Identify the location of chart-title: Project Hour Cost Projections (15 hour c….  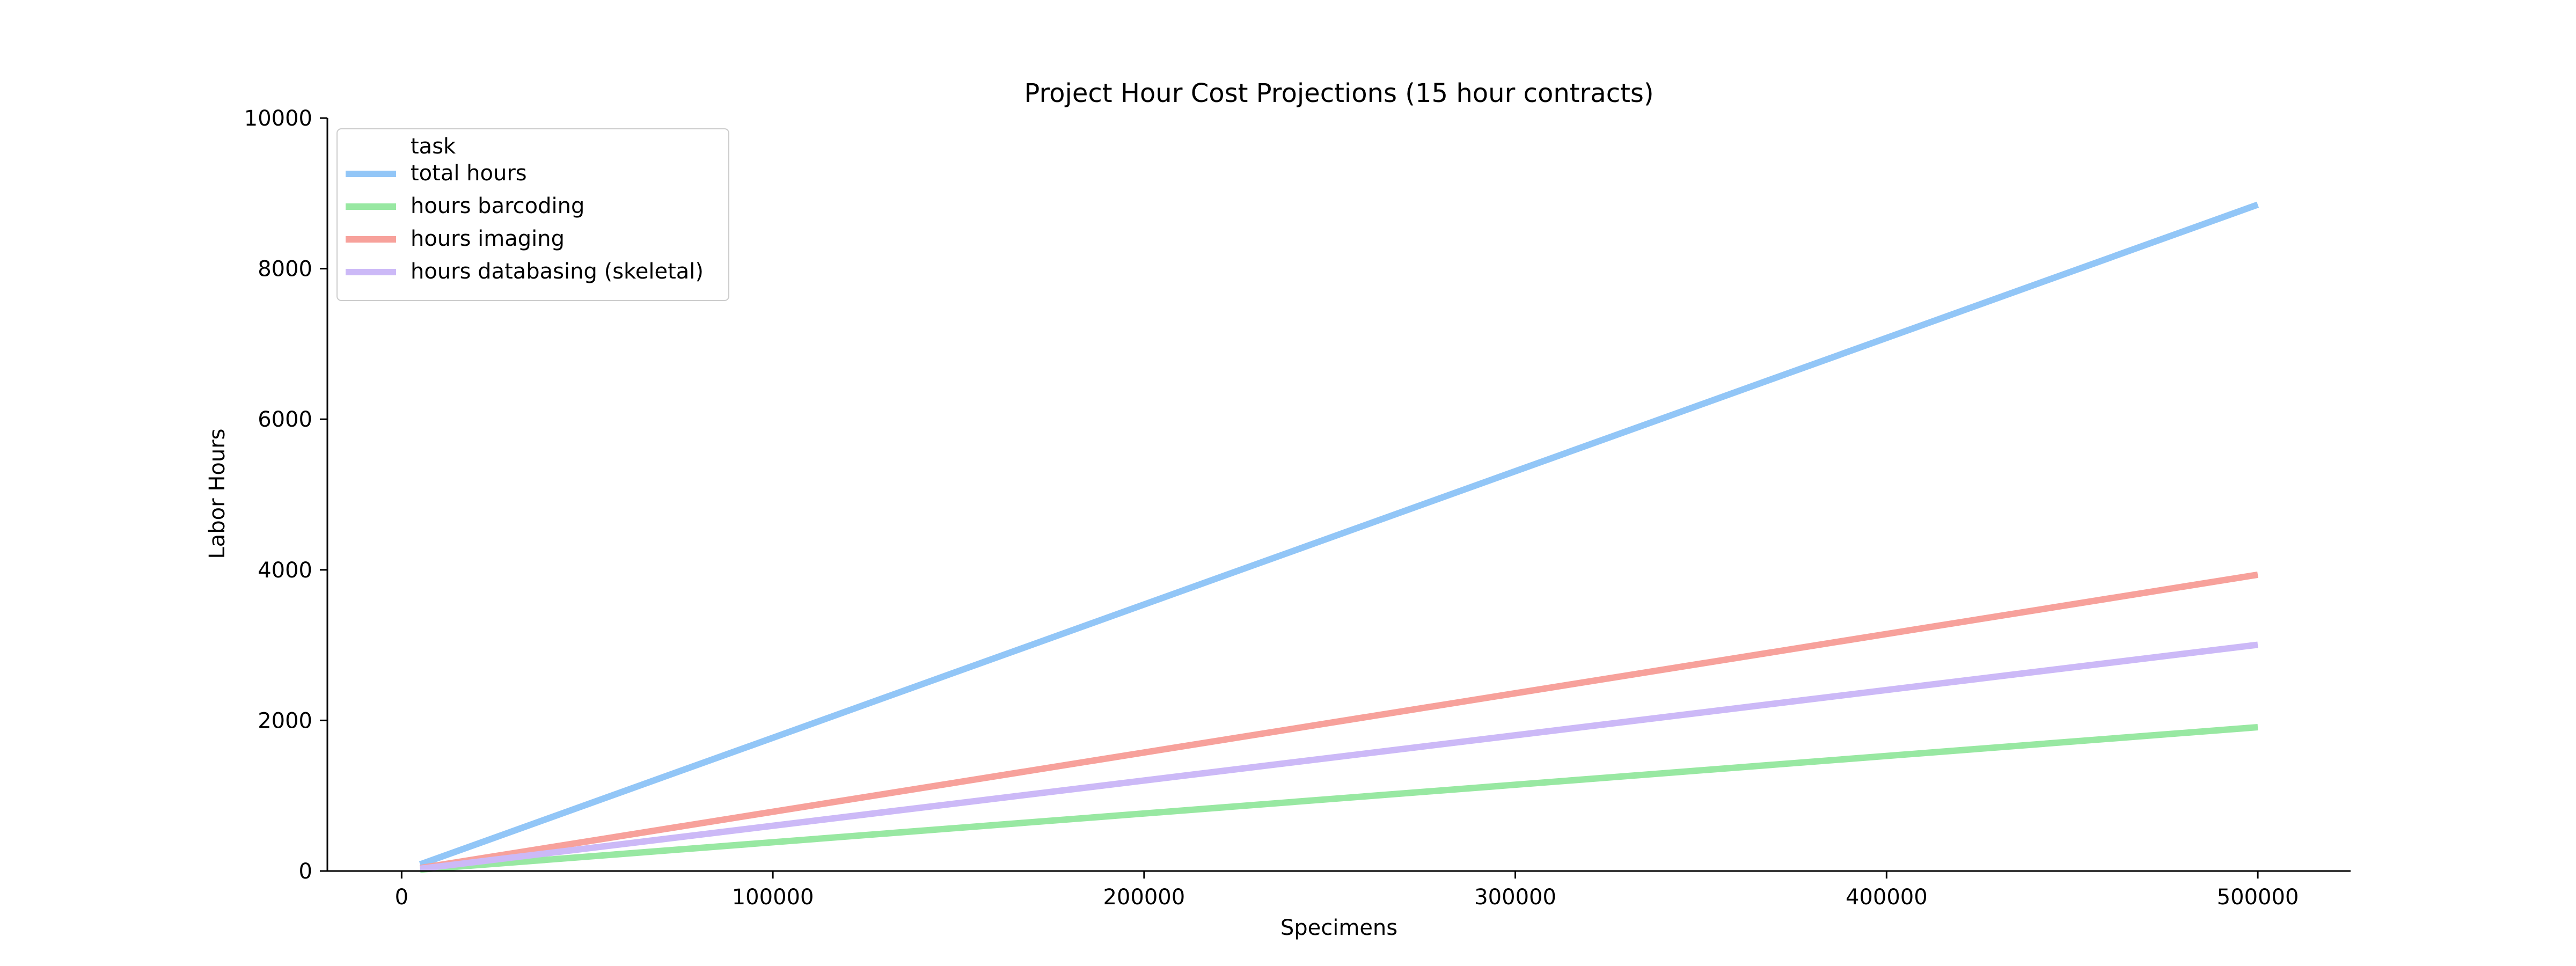
(1338, 93).